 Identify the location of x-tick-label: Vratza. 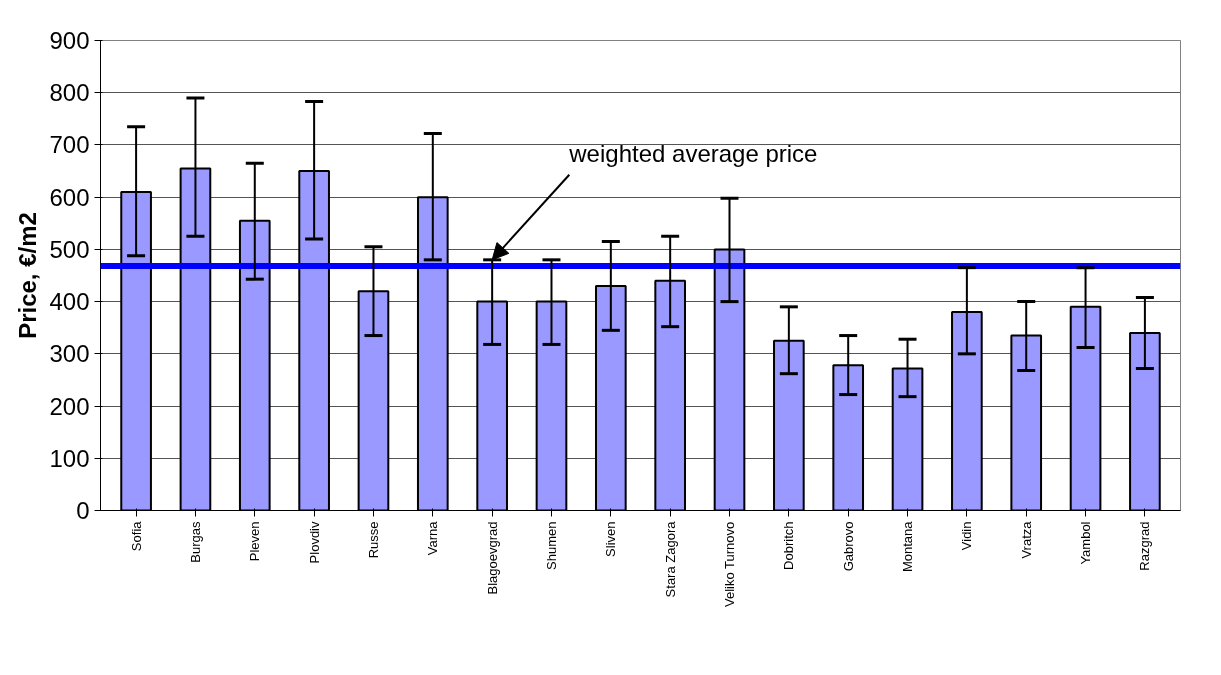
(1026, 539).